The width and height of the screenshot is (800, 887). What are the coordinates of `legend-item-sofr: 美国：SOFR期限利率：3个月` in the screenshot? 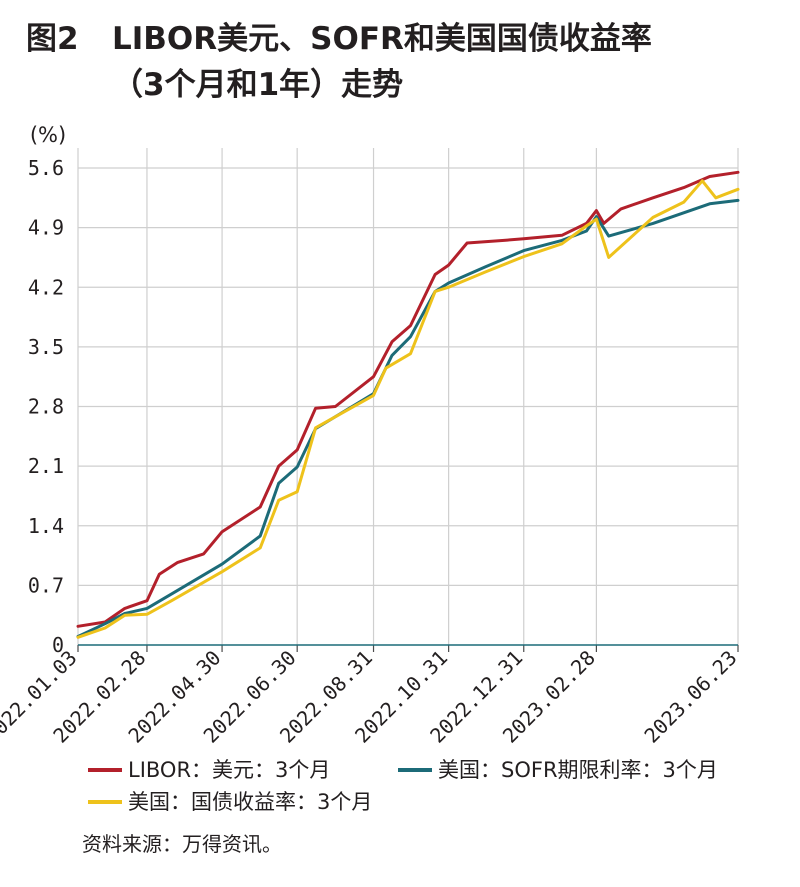 It's located at (558, 770).